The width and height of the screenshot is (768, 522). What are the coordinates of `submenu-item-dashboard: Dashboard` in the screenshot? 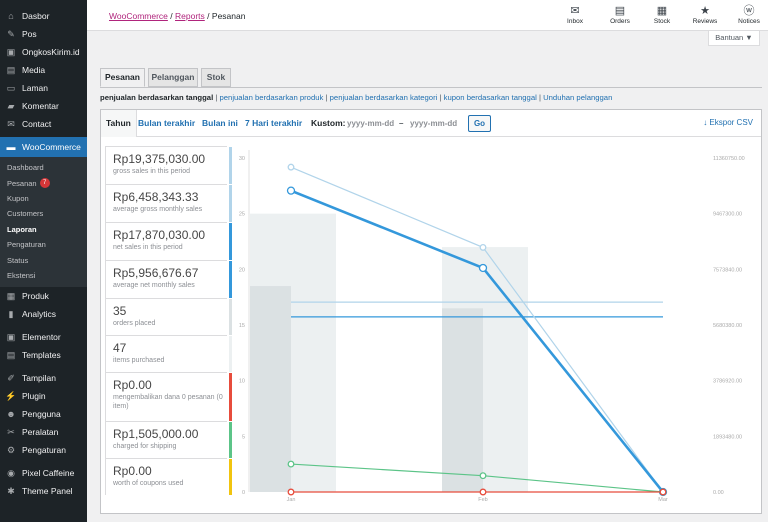 It's located at (43, 167).